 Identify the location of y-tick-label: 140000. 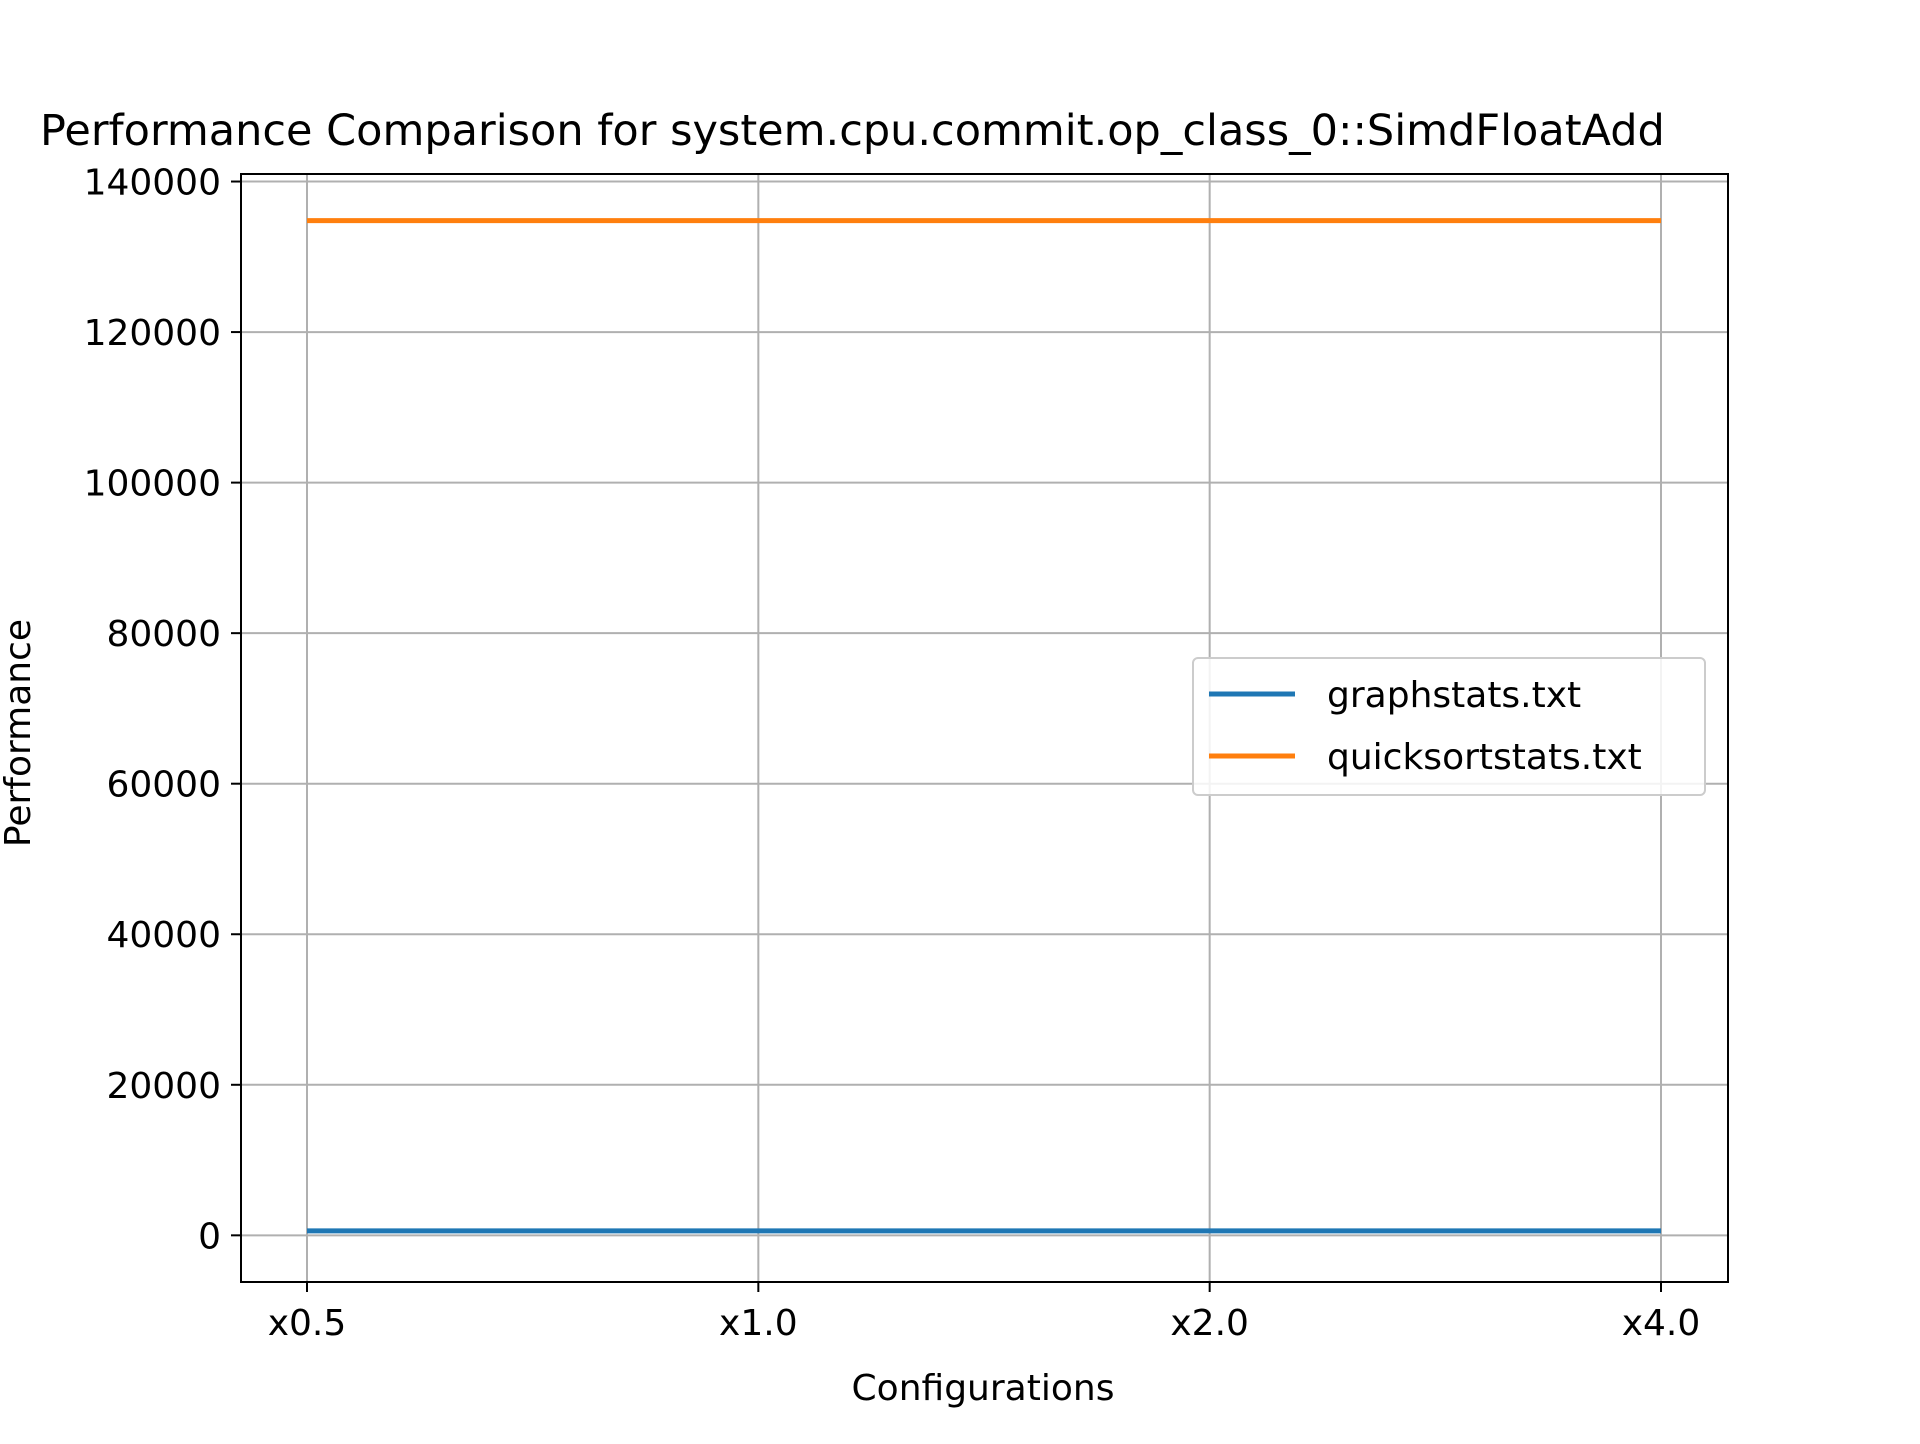
(152, 183).